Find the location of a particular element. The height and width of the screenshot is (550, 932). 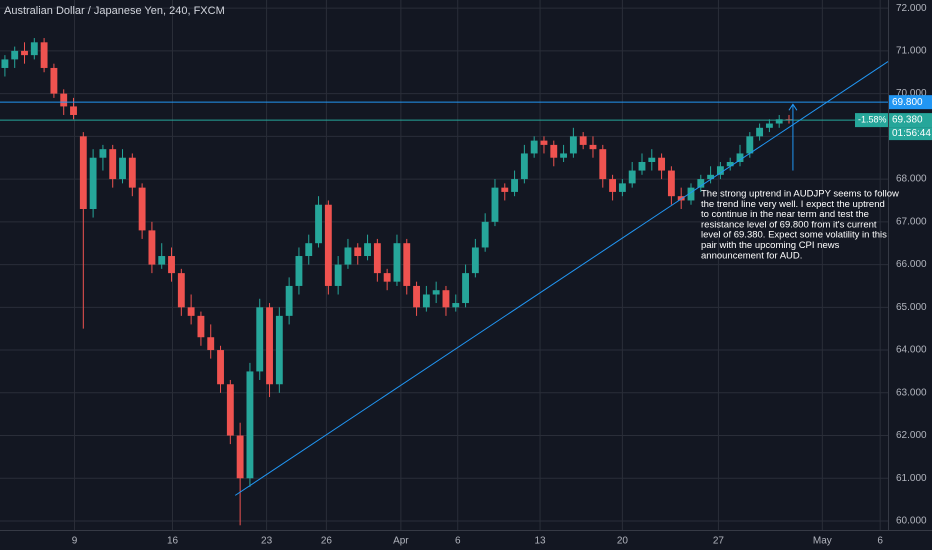

y-tick-label: 62.000 is located at coordinates (911, 435).